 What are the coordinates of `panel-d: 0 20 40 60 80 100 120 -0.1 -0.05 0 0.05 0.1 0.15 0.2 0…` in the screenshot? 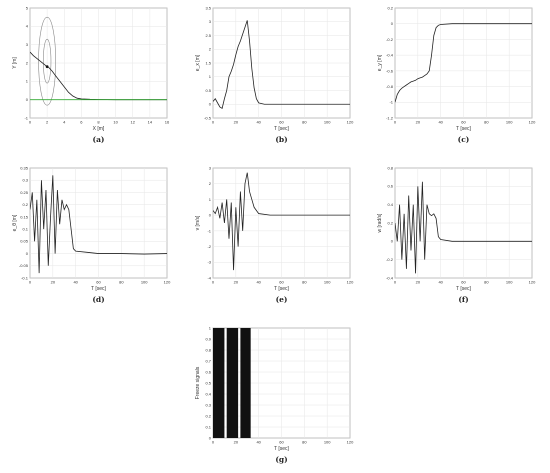 It's located at (91, 234).